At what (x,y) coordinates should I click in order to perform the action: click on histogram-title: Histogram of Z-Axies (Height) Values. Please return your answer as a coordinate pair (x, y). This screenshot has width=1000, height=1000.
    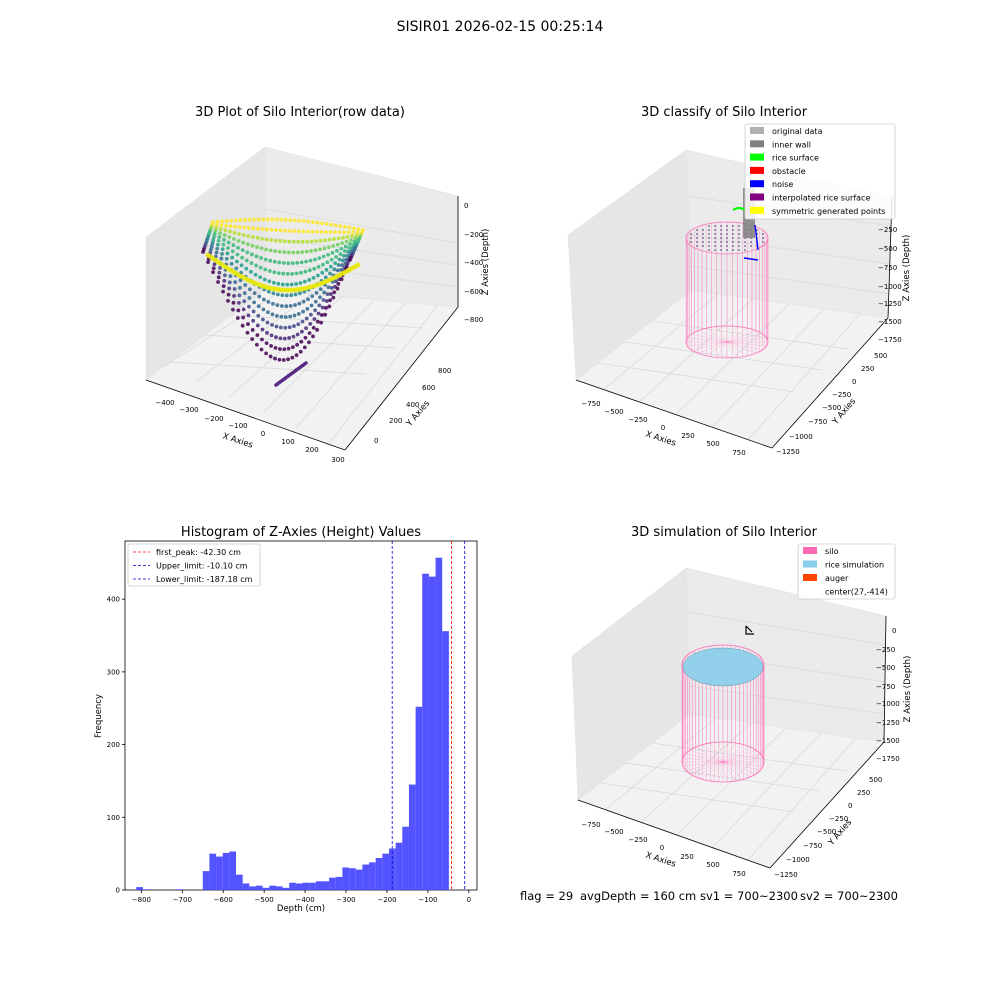
    Looking at the image, I should click on (301, 532).